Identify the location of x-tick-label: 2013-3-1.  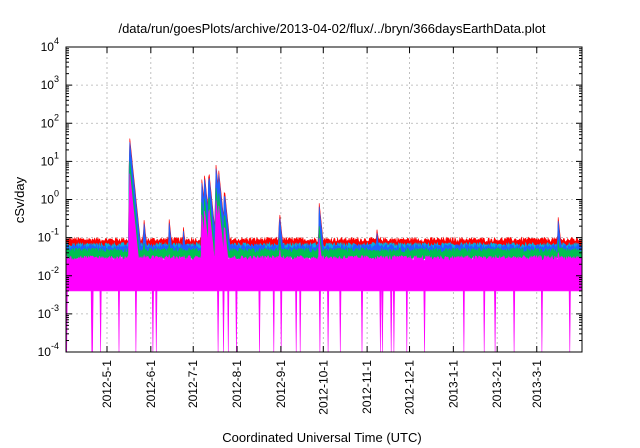
(537, 384).